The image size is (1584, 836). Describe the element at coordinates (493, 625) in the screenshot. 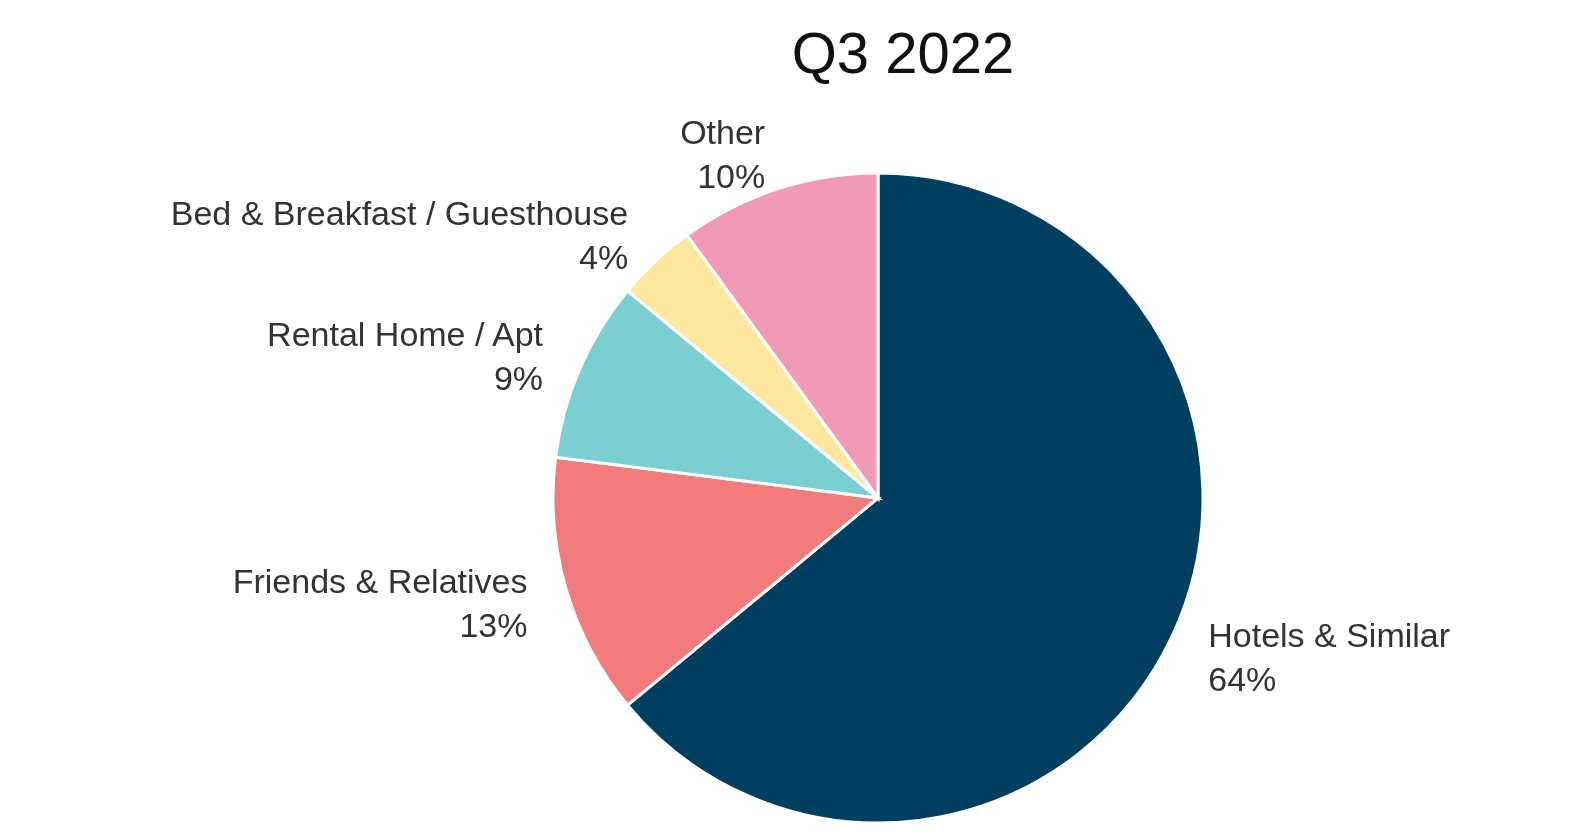

I see `data-label: 13%` at that location.